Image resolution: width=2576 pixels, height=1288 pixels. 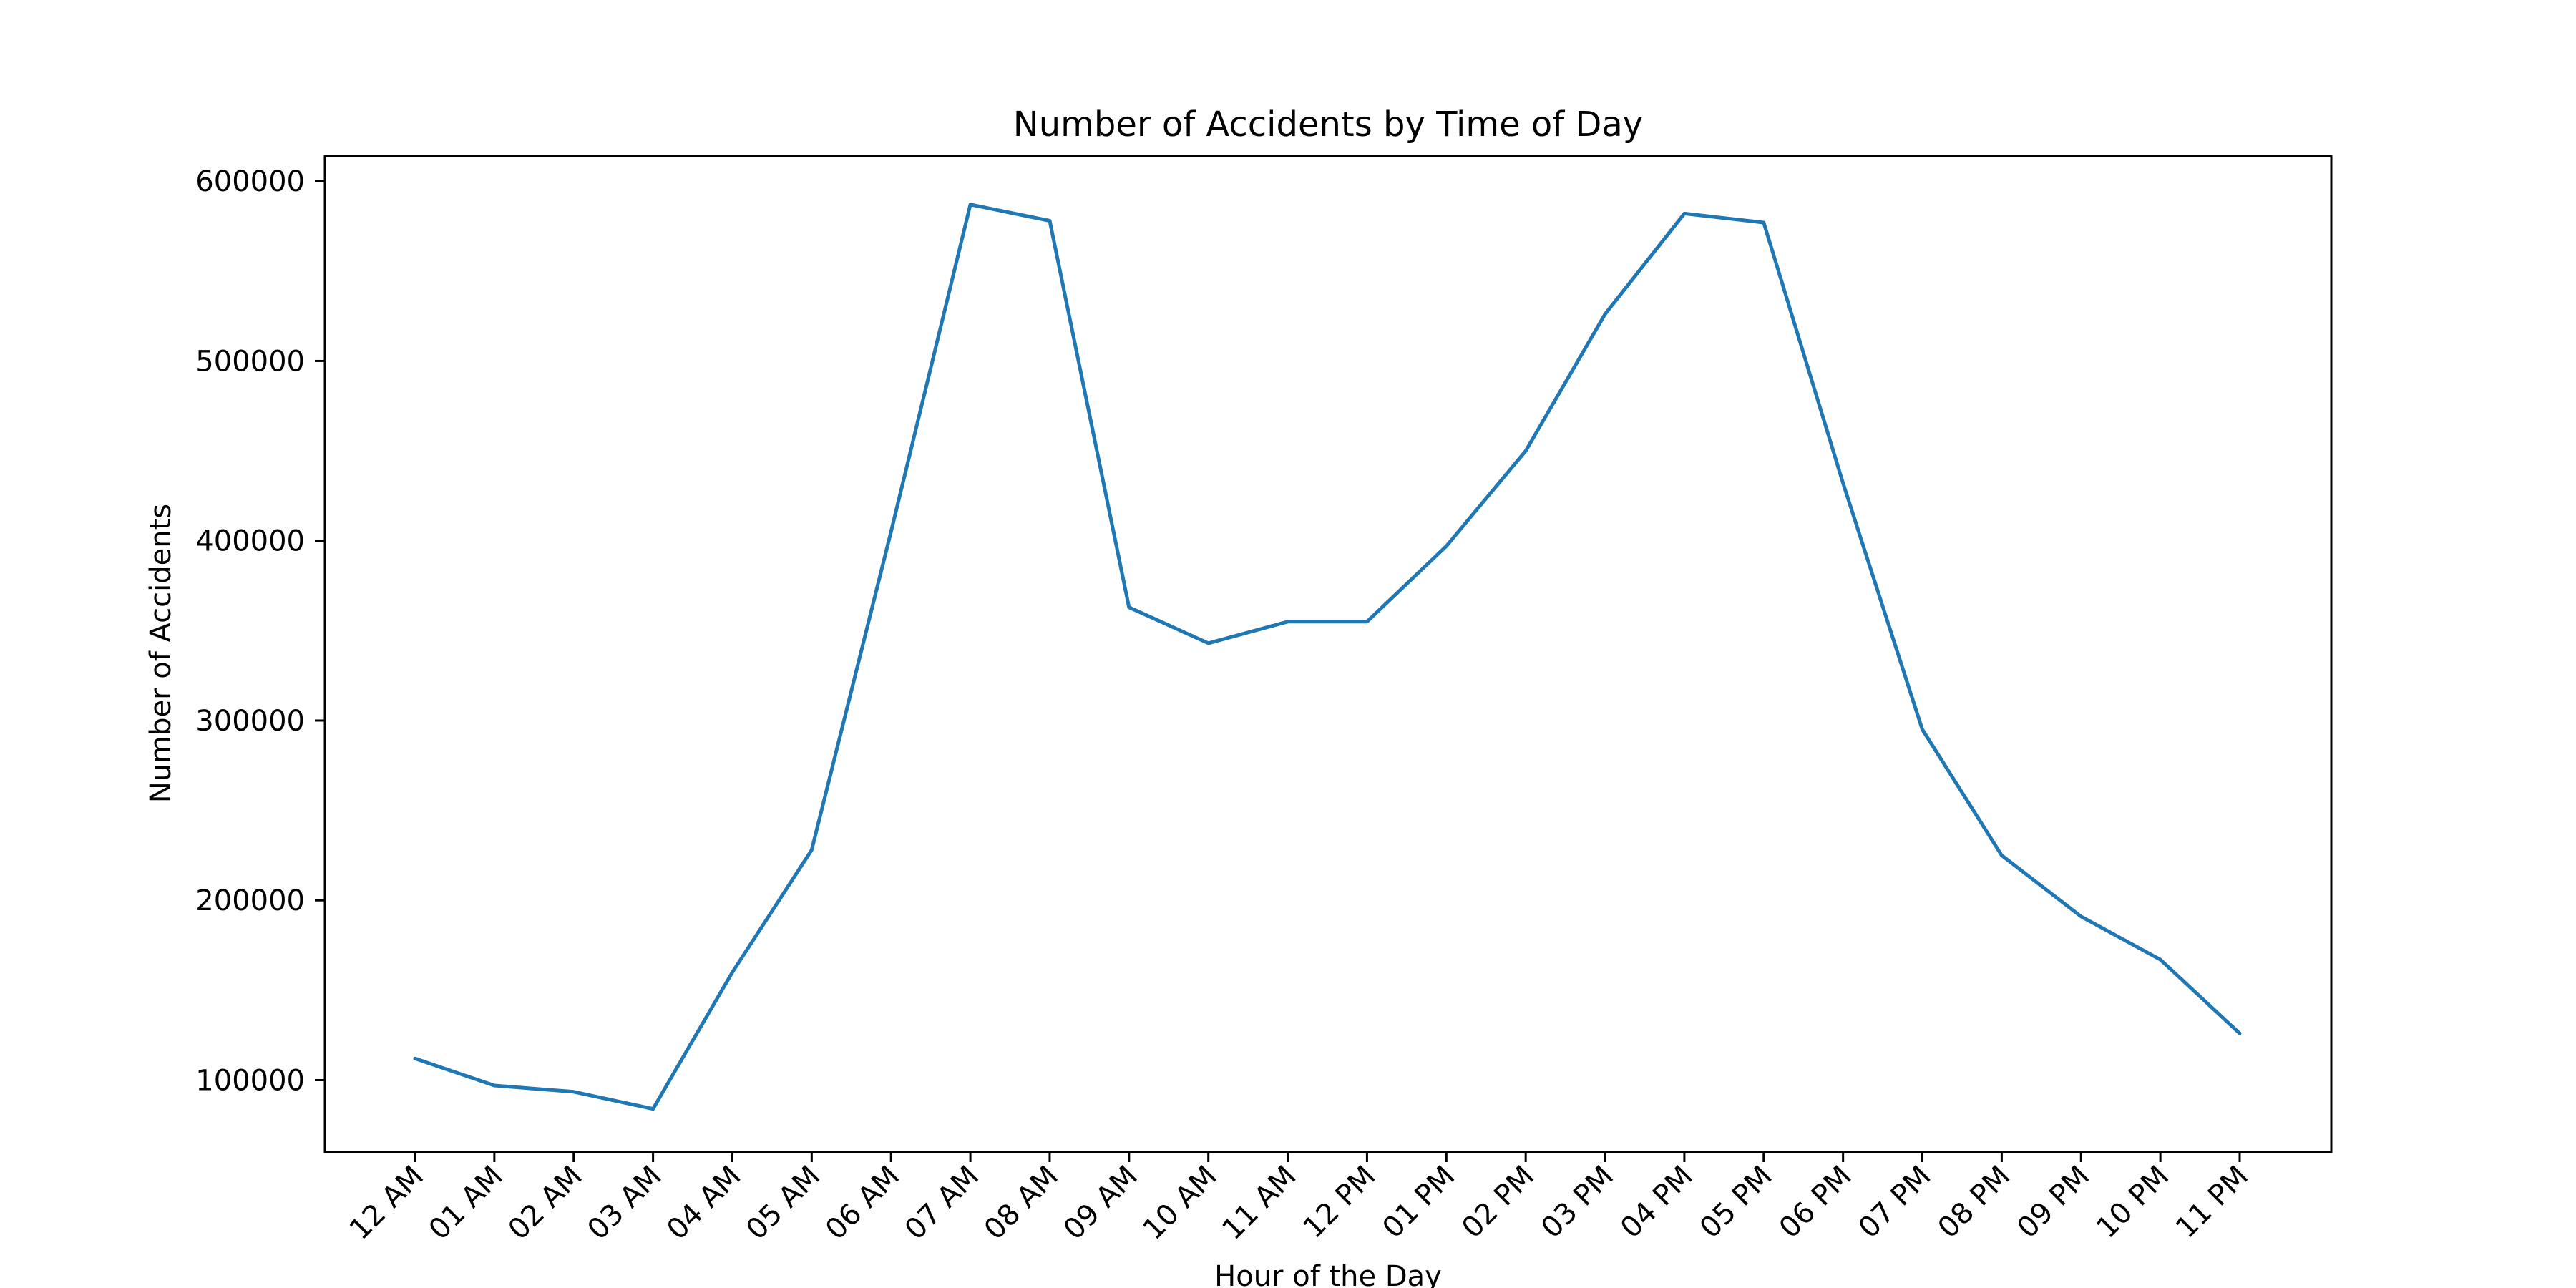 I want to click on y-tick-label: 100000, so click(x=250, y=1080).